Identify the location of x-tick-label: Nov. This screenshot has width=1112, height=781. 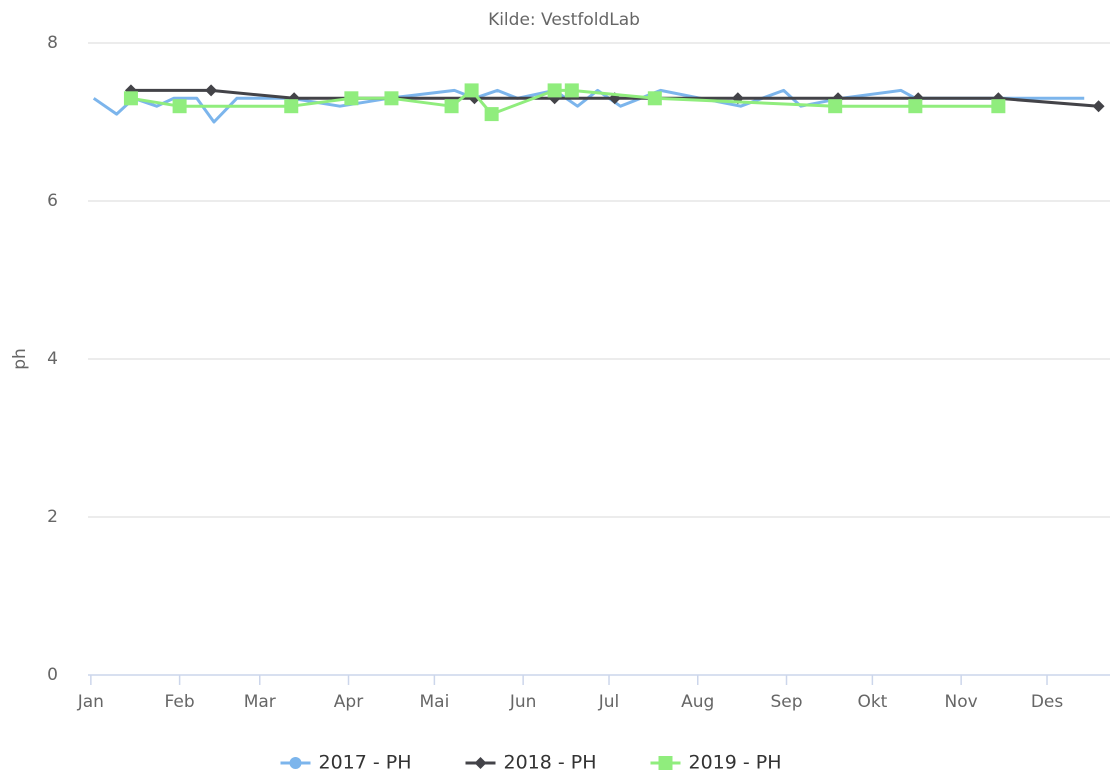
(961, 702).